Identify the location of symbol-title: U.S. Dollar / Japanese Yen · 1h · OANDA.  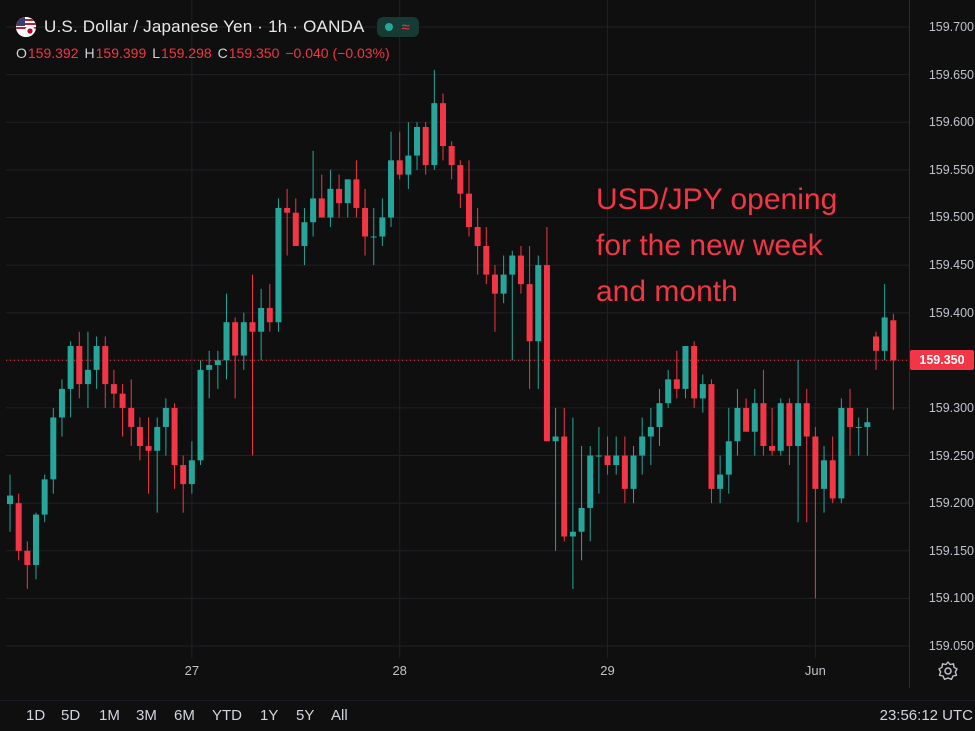
(204, 26).